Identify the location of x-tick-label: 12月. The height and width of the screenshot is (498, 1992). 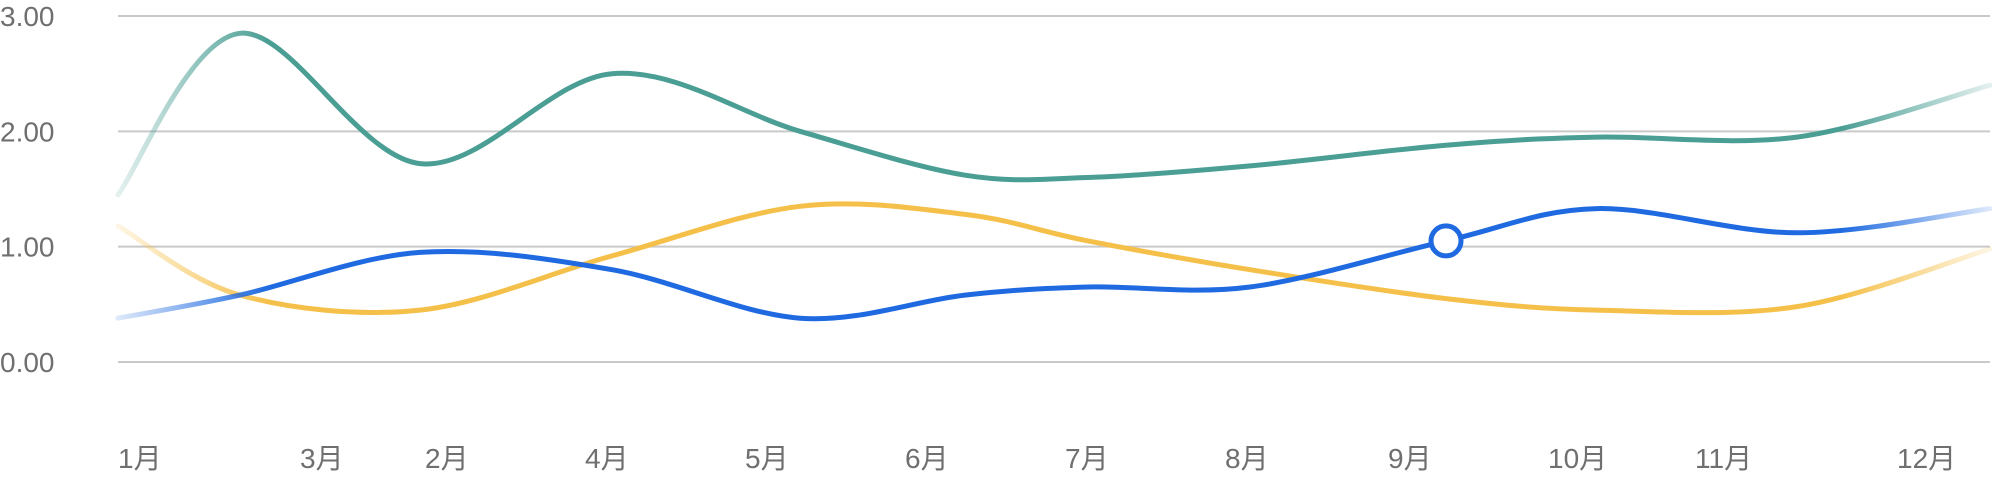
(1926, 458).